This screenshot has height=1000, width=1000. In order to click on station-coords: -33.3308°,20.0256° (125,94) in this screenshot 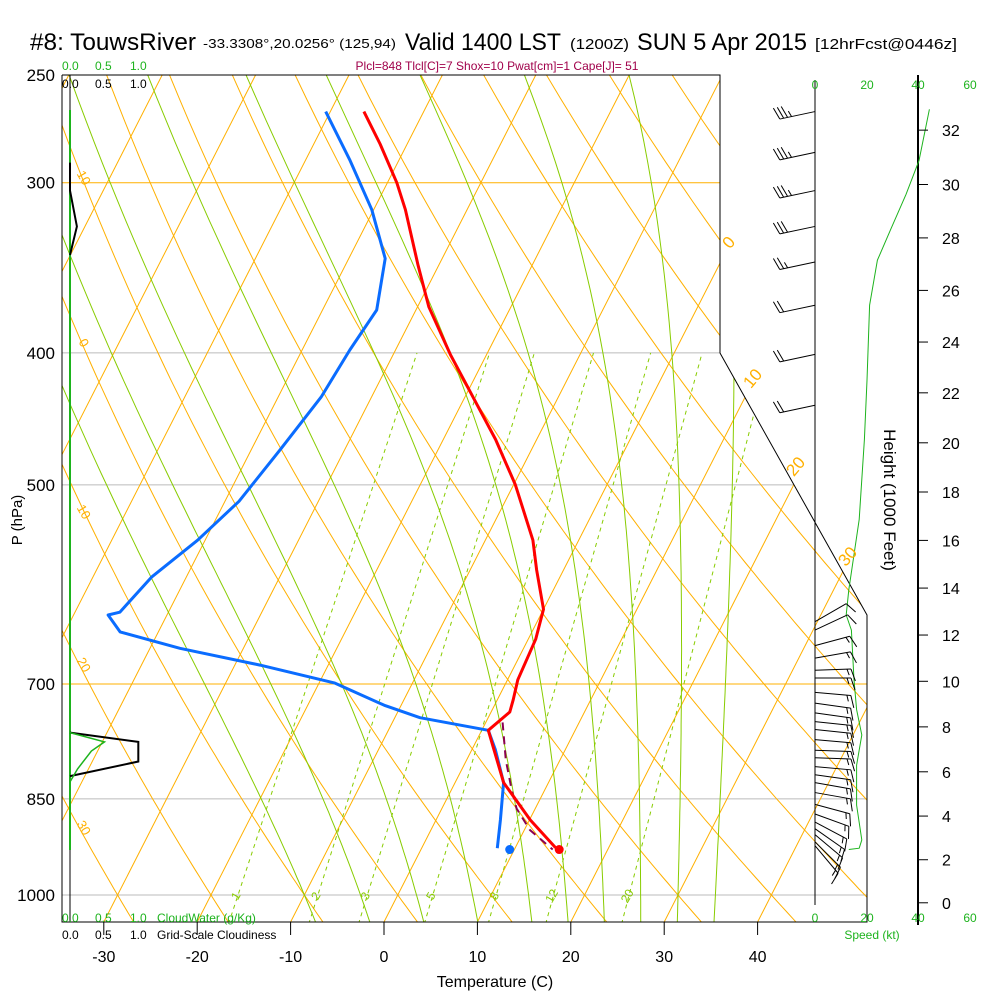, I will do `click(299, 43)`.